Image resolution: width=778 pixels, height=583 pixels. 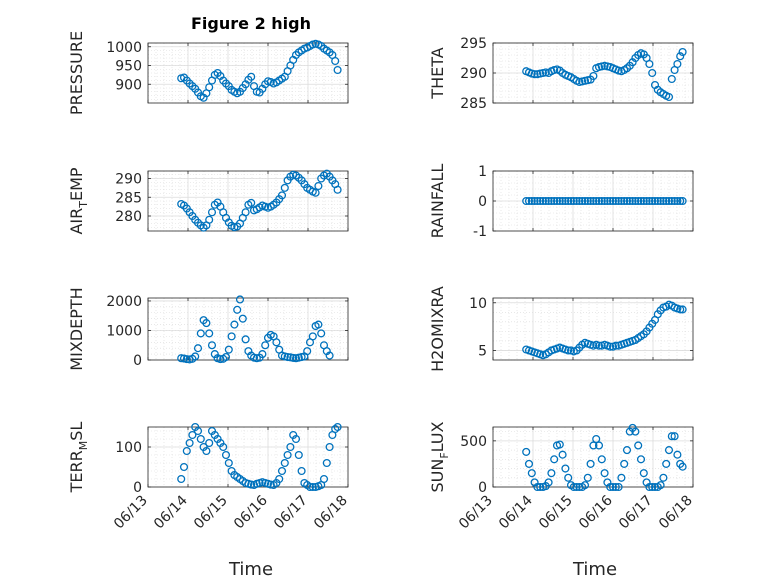 I want to click on y-axis-label: RAINFALL, so click(x=437, y=201).